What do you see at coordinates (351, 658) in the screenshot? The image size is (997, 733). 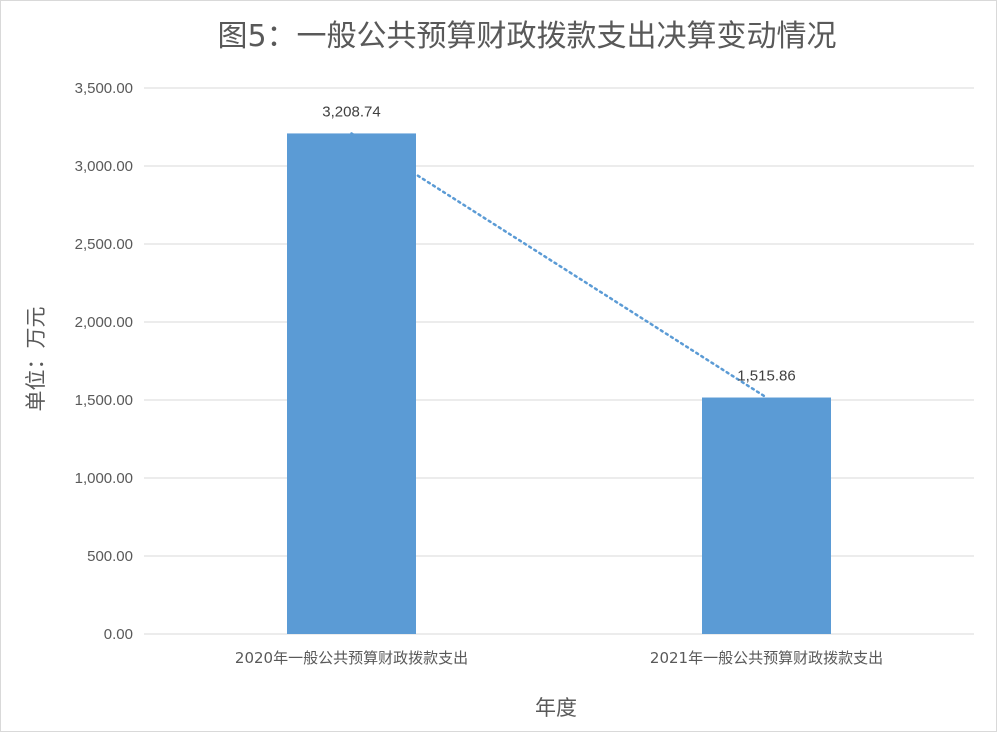 I see `x-category-label: 2020年一般公共预算财政拨款支出` at bounding box center [351, 658].